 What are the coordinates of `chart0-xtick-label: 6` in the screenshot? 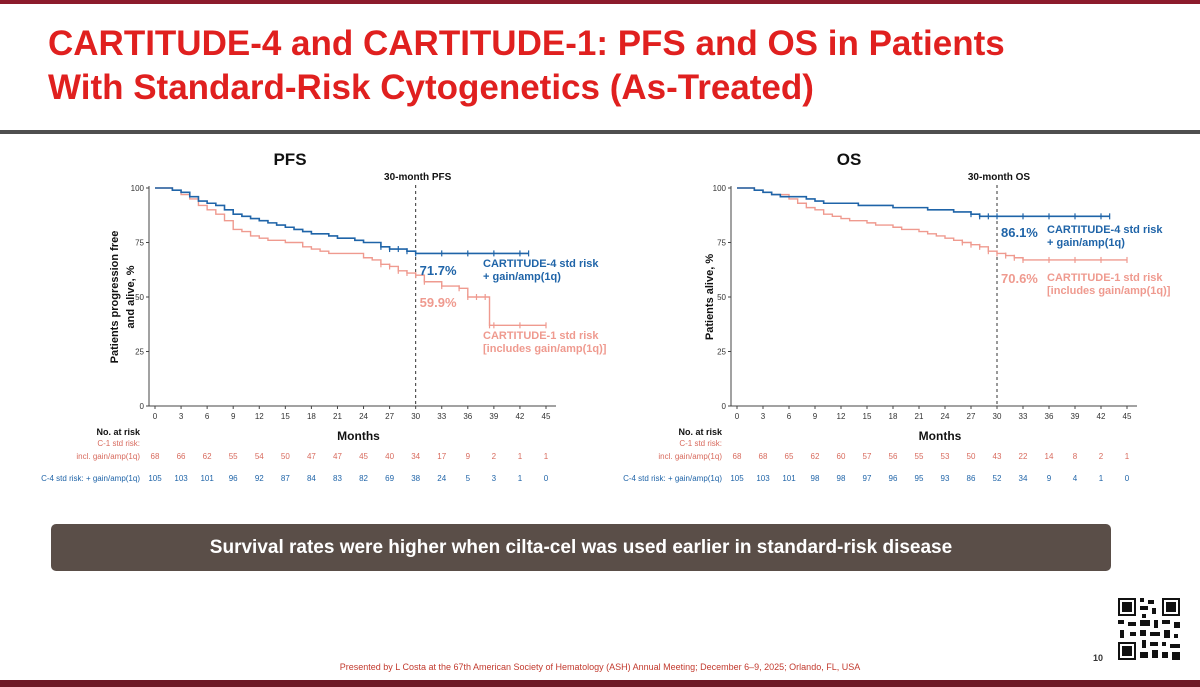 It's located at (207, 416).